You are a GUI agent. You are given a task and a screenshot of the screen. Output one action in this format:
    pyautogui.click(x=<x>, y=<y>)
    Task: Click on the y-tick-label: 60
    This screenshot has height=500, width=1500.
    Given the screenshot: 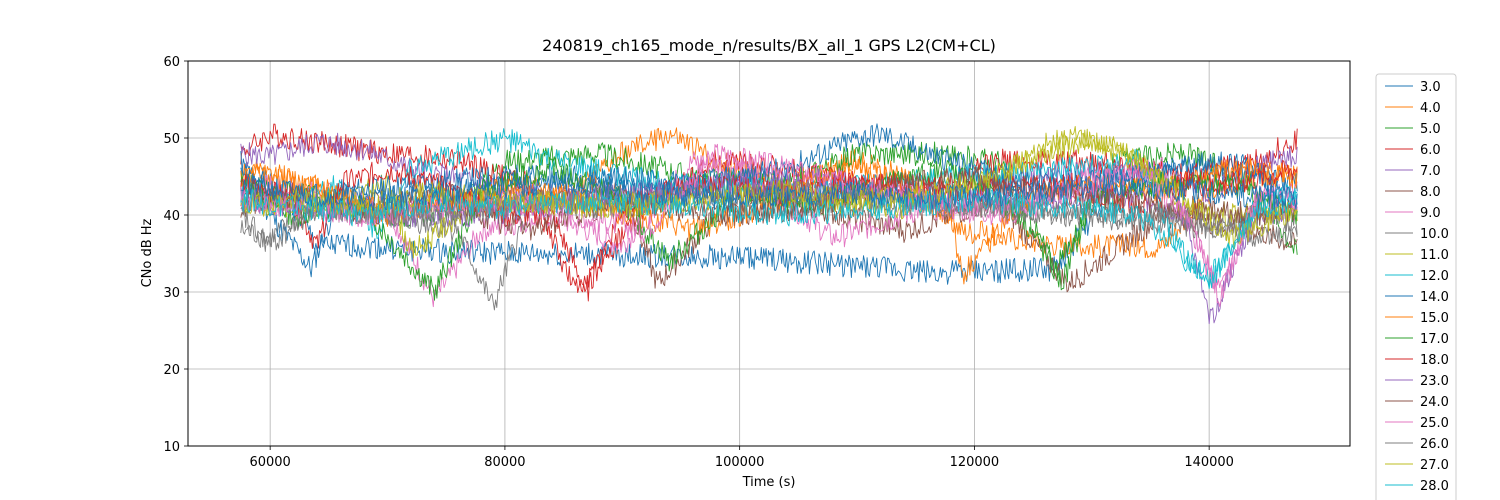 What is the action you would take?
    pyautogui.click(x=171, y=62)
    